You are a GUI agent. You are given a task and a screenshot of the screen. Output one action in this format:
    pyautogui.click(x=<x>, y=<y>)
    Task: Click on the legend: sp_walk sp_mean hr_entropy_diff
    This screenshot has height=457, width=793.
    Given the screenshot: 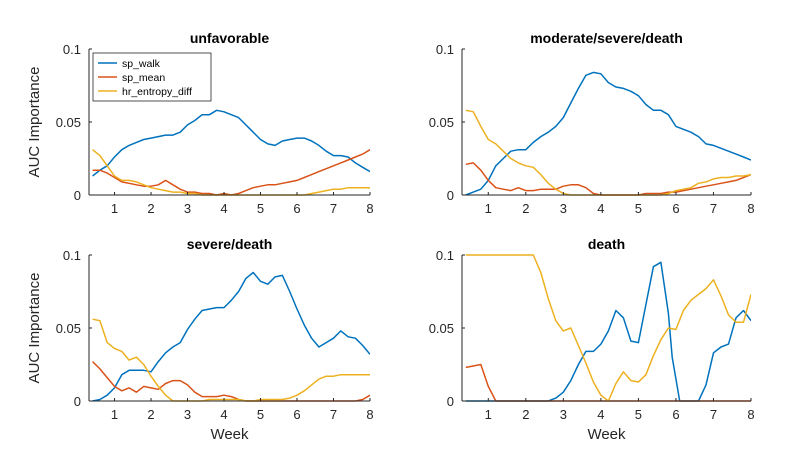 What is the action you would take?
    pyautogui.click(x=152, y=77)
    